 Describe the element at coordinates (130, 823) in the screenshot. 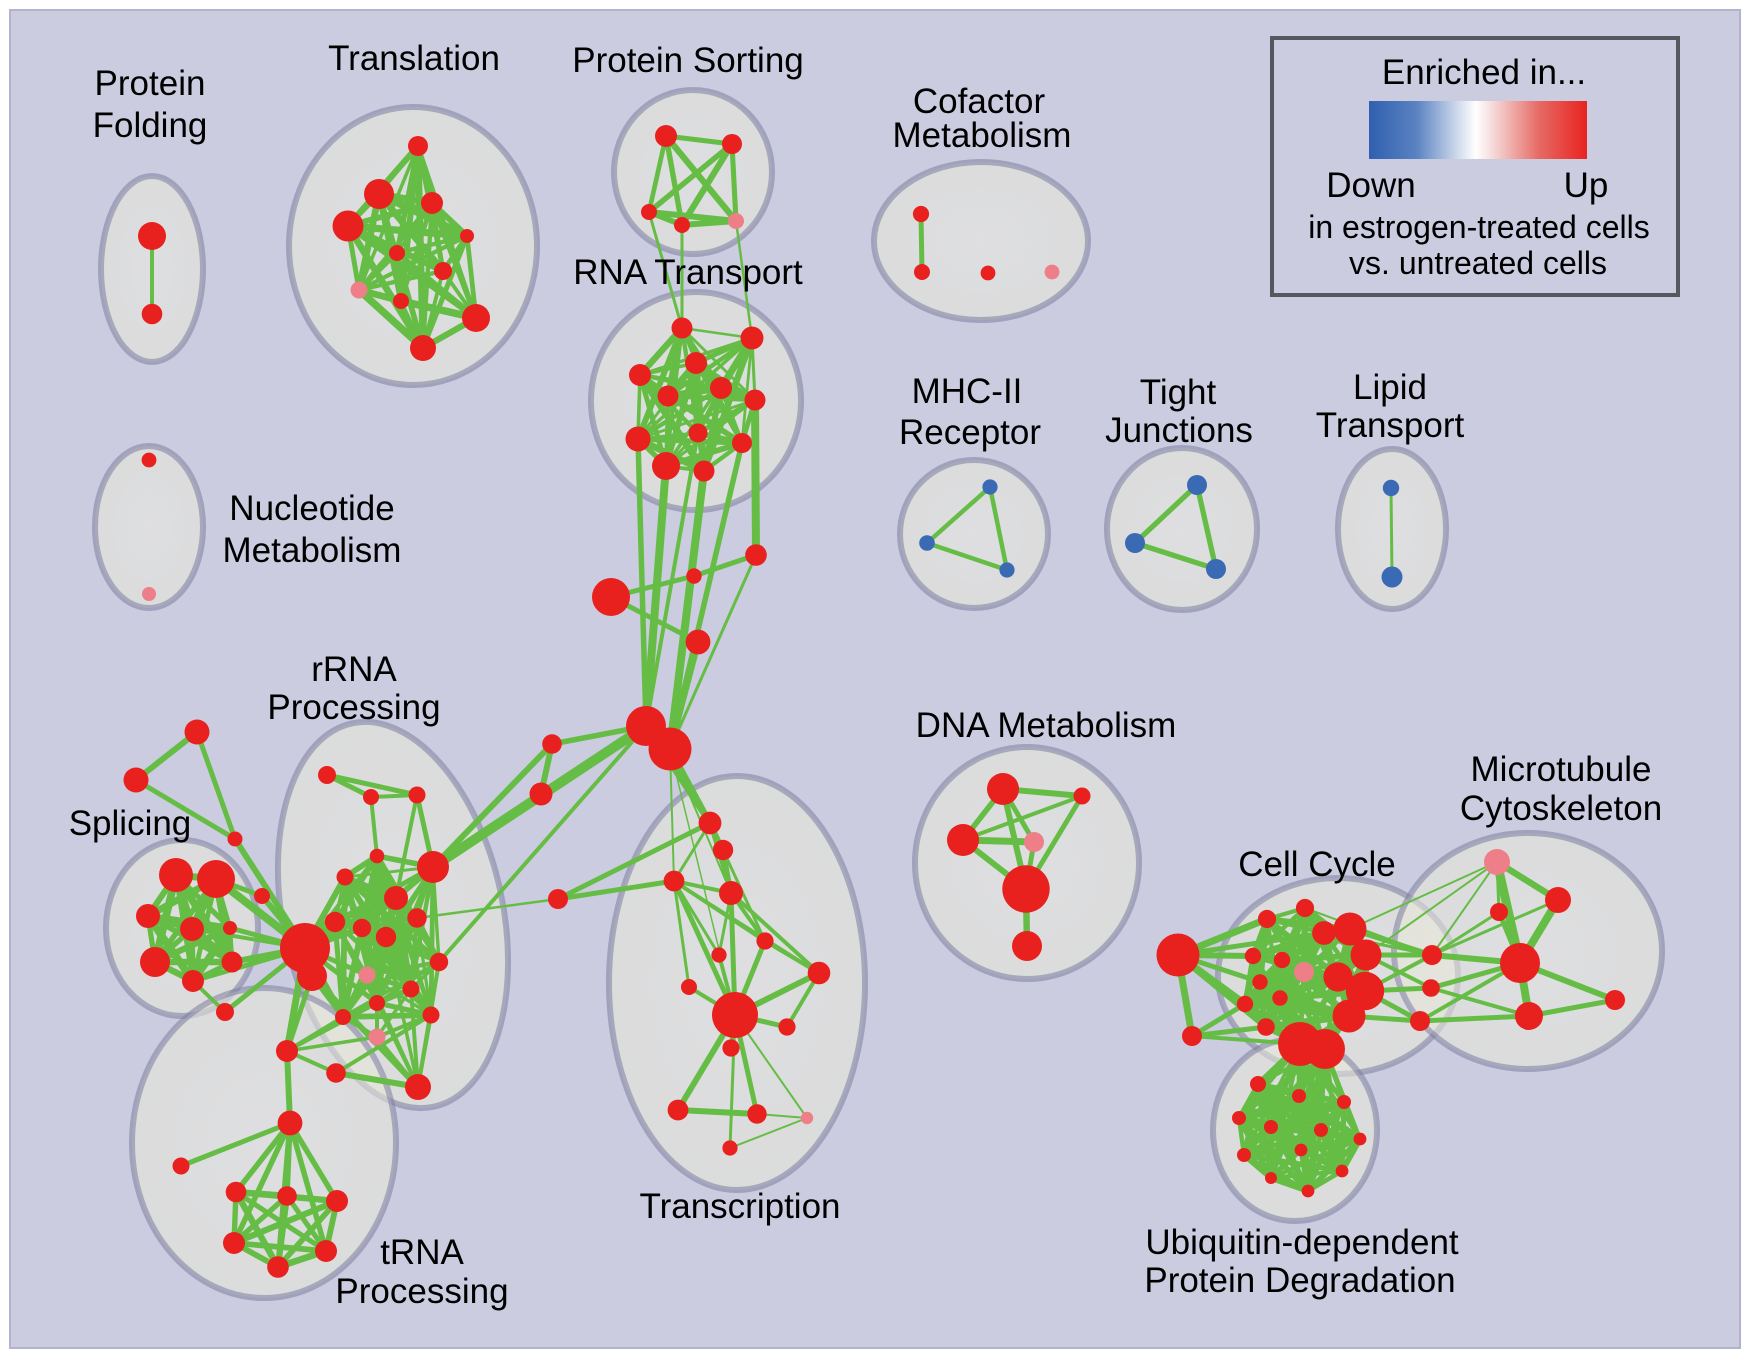

I see `svg-text: Splicing` at that location.